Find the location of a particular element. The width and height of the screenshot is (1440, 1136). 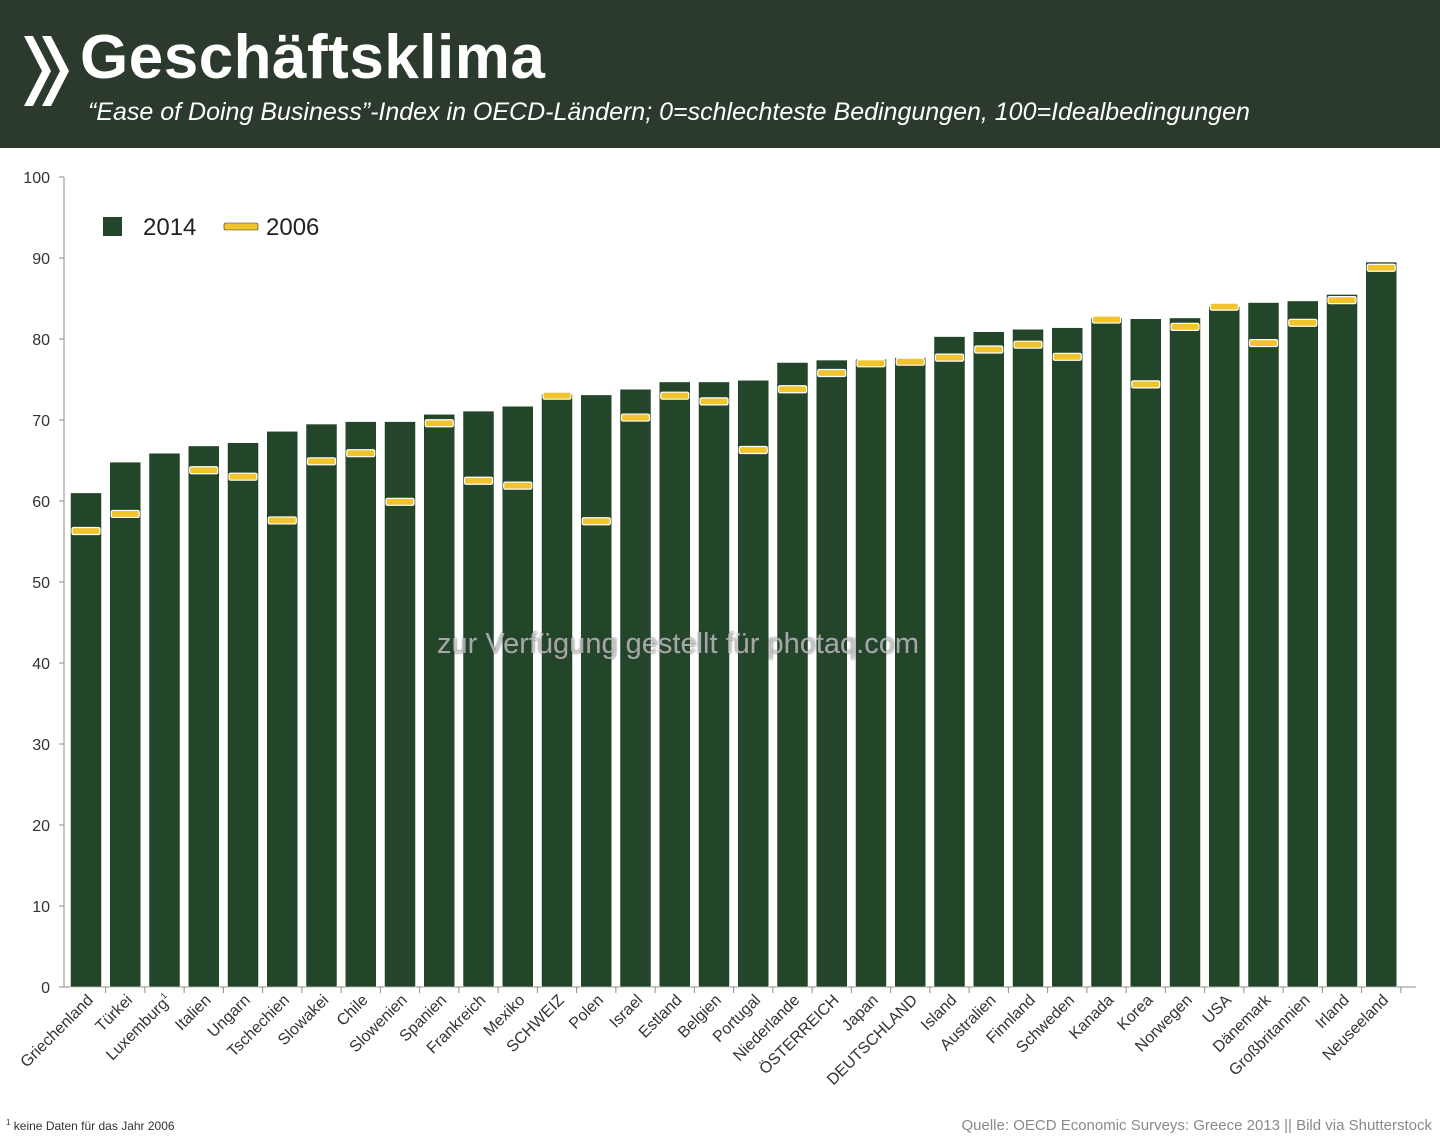

x-tick-label: Luxemburg1 is located at coordinates (139, 1027).